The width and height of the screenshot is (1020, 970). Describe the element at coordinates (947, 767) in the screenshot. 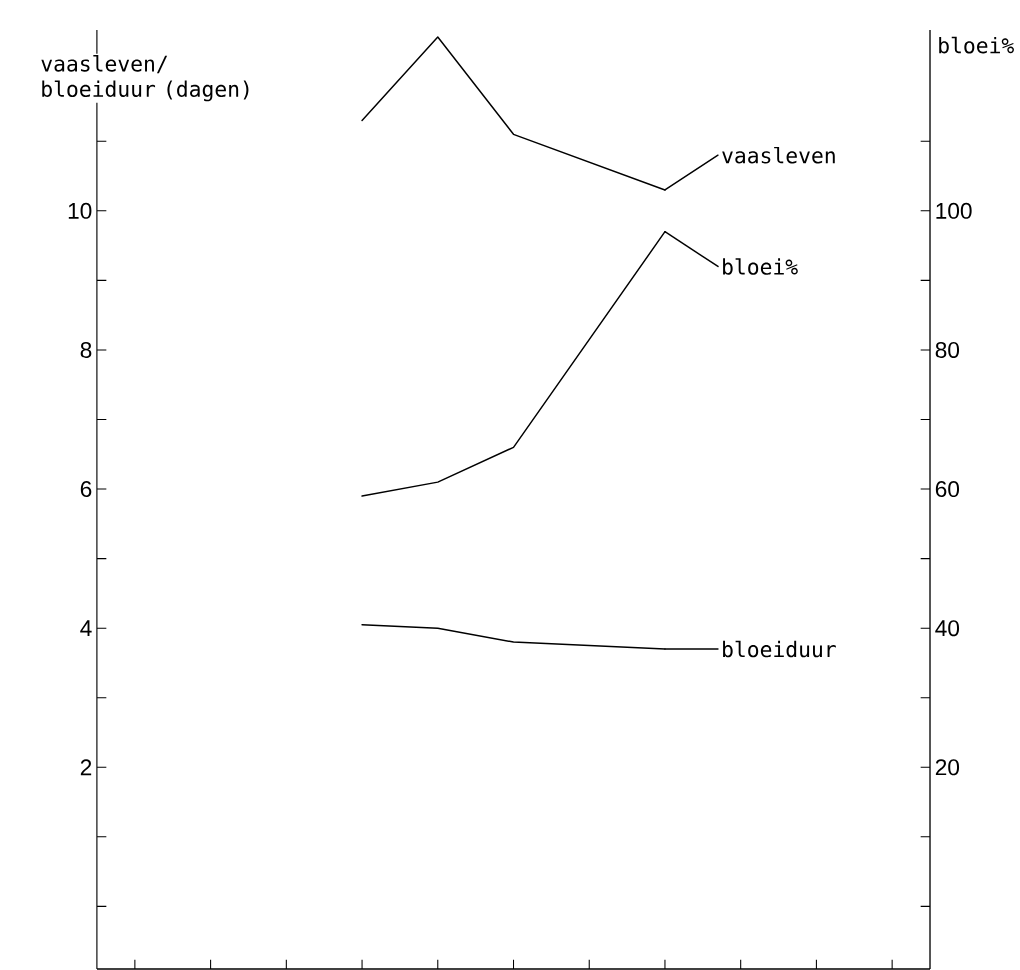

I see `y2-tick-label: 20` at that location.